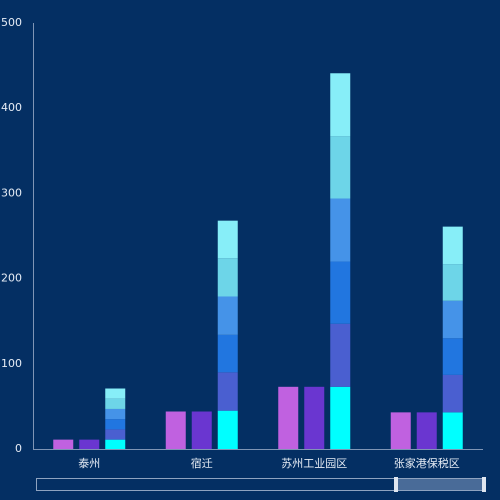  I want to click on y-tick-label: 100, so click(11, 363).